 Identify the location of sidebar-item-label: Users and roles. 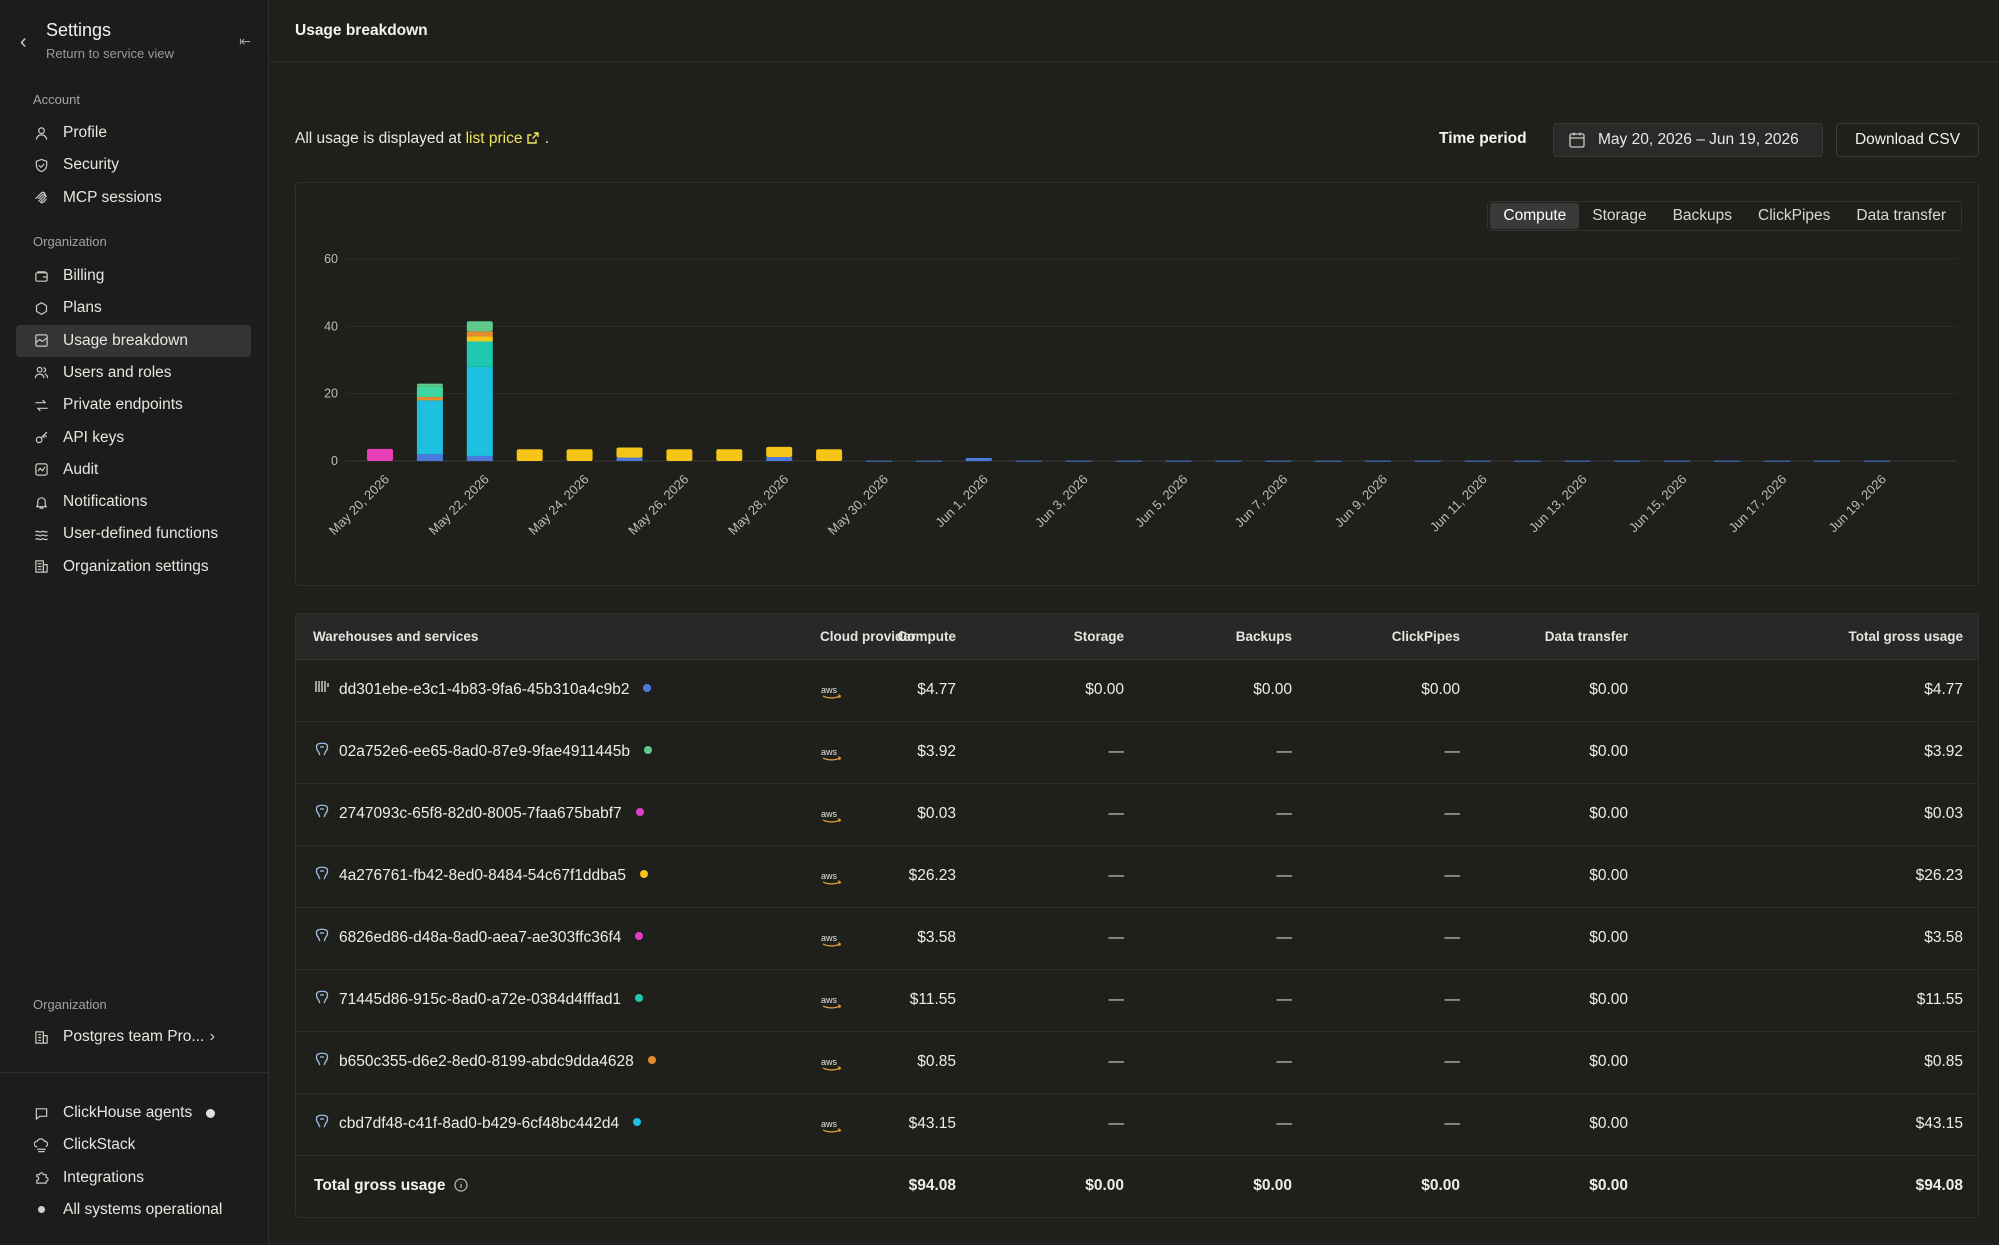
(117, 372).